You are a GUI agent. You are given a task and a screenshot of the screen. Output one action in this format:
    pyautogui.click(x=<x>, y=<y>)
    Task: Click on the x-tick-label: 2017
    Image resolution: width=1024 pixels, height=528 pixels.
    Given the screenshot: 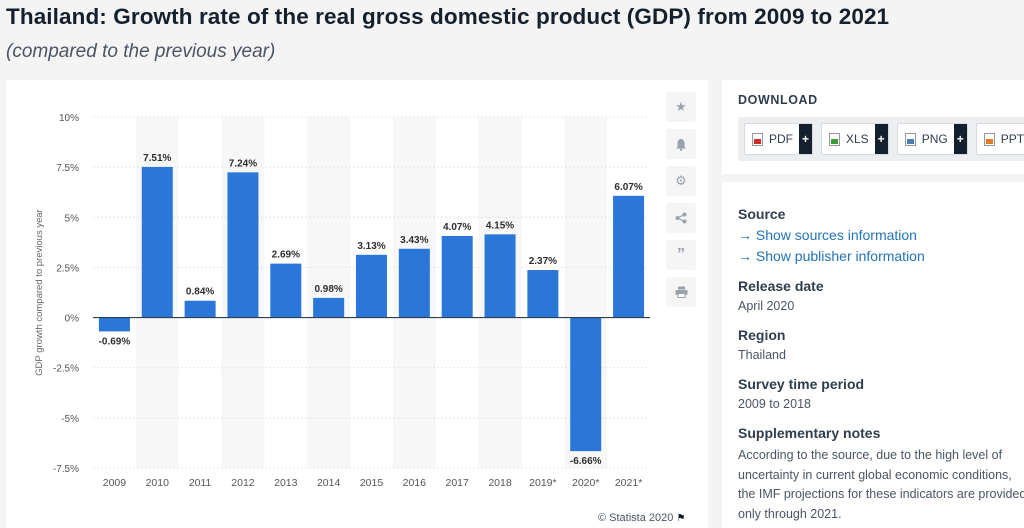 What is the action you would take?
    pyautogui.click(x=458, y=483)
    